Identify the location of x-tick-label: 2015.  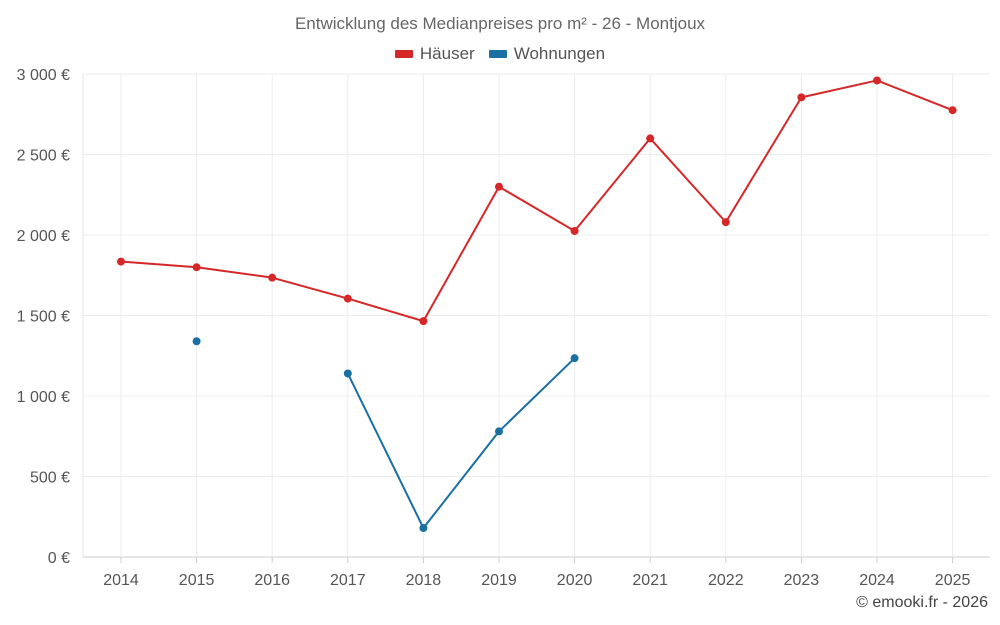
(197, 580).